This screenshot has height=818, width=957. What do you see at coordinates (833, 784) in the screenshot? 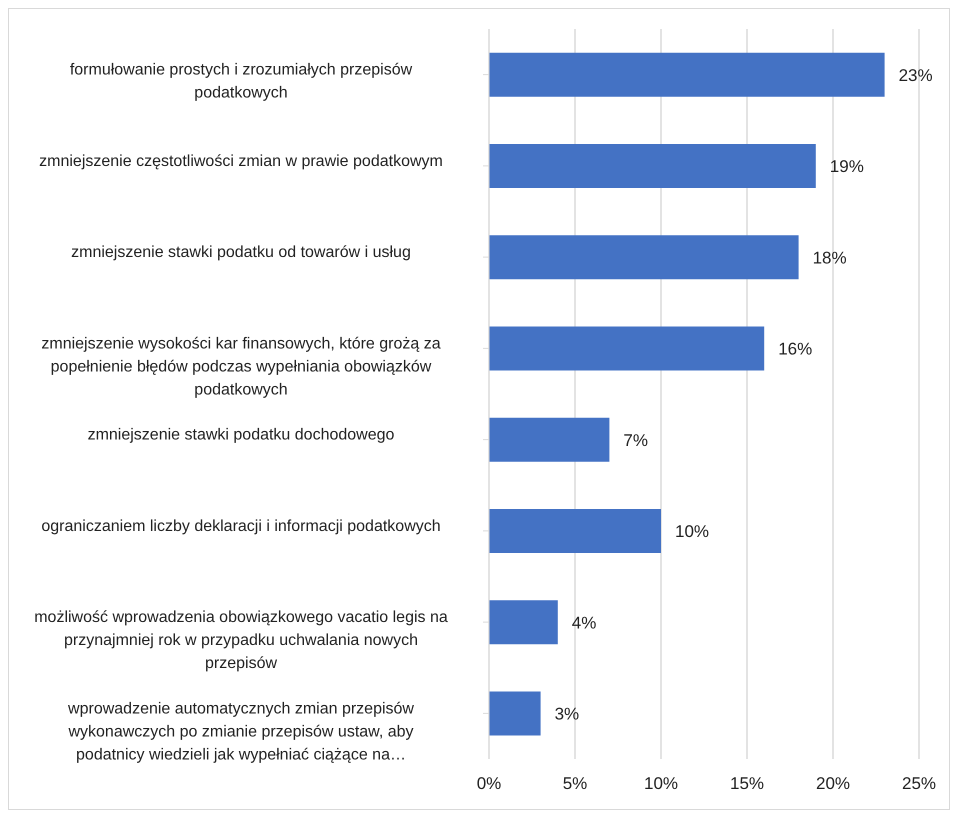
I see `x-tick-label: 20%` at bounding box center [833, 784].